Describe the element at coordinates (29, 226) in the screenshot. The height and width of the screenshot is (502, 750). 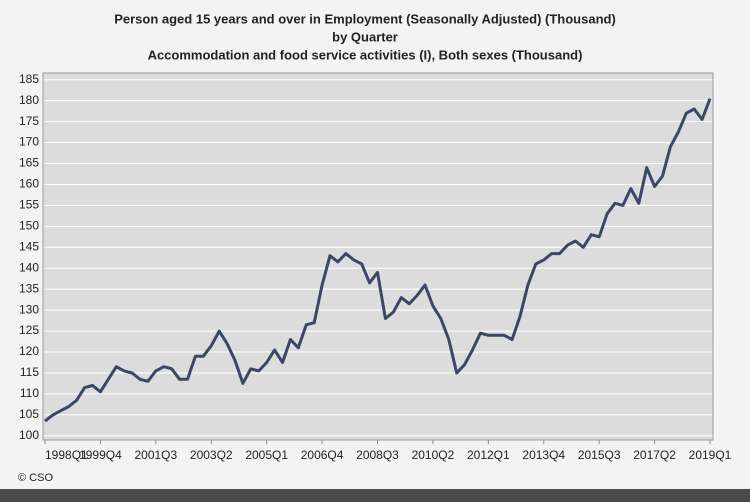
I see `y-tick-label: 150` at that location.